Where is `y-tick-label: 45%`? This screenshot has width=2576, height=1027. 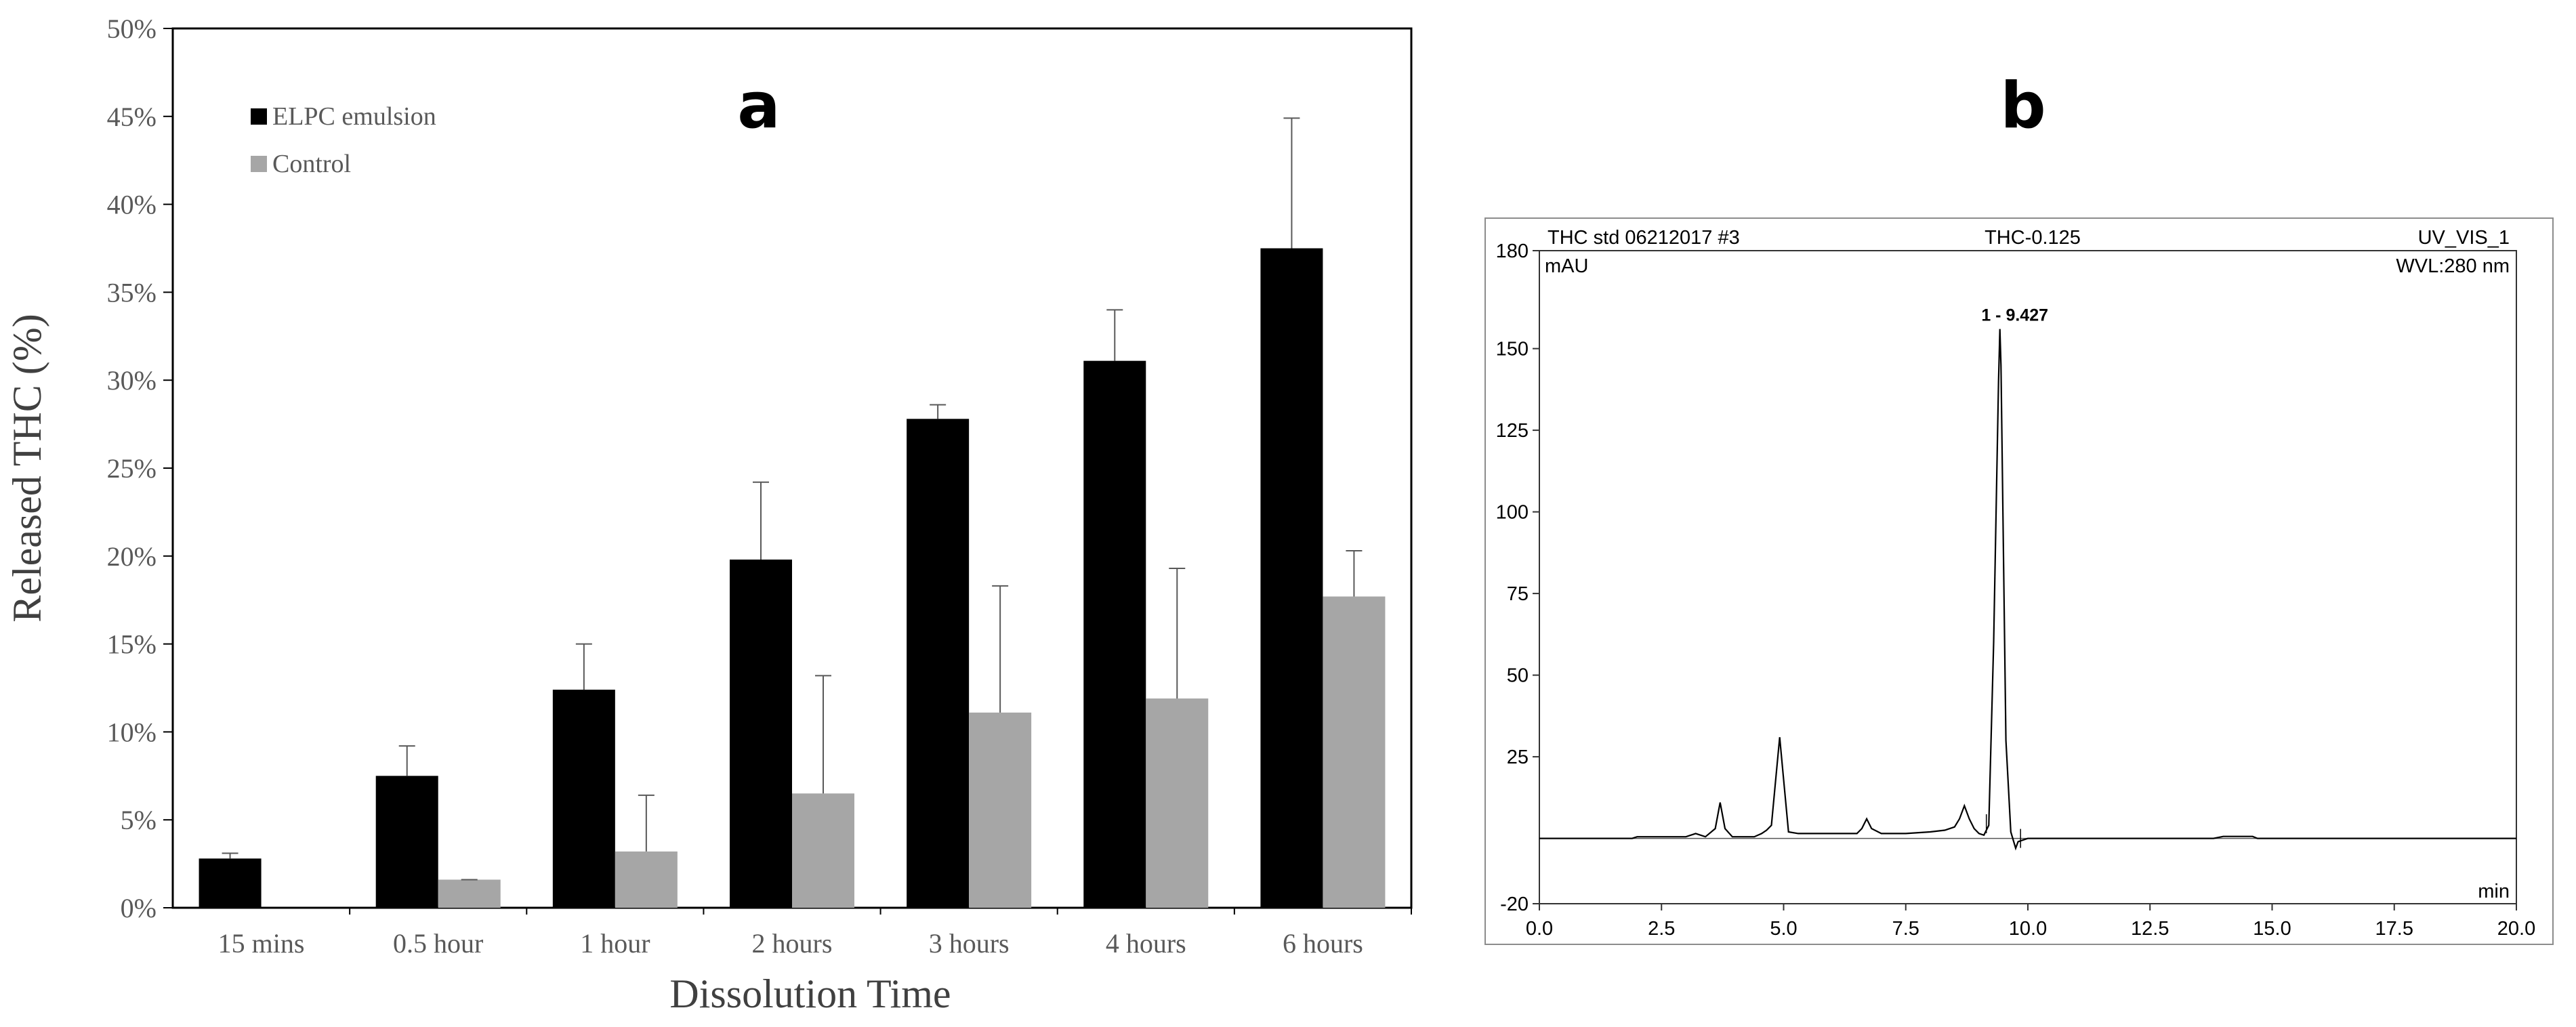 y-tick-label: 45% is located at coordinates (132, 117).